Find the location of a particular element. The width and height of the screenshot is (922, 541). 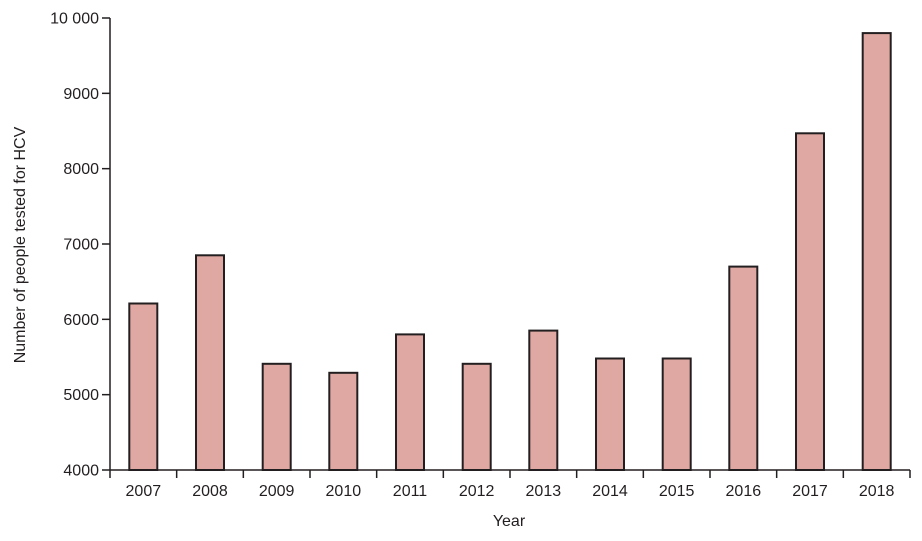

y-tick-label-4000: 4000 is located at coordinates (81, 471).